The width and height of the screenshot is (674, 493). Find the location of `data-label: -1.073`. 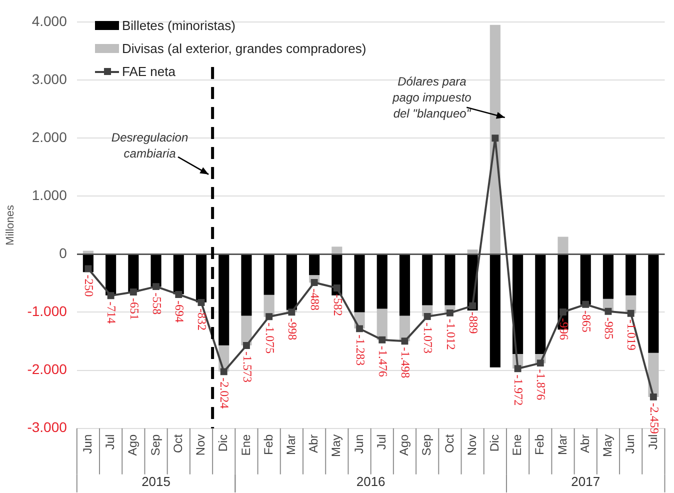

data-label: -1.073 is located at coordinates (428, 338).